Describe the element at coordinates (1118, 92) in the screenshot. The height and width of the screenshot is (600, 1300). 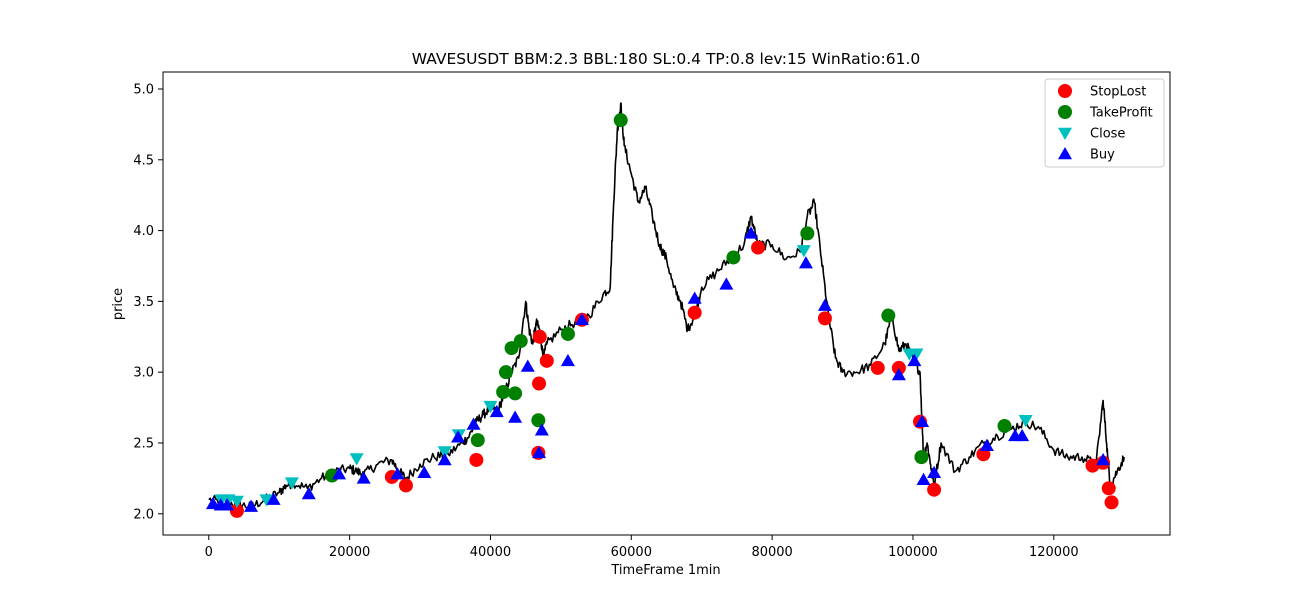
I see `legend-label: StopLost` at that location.